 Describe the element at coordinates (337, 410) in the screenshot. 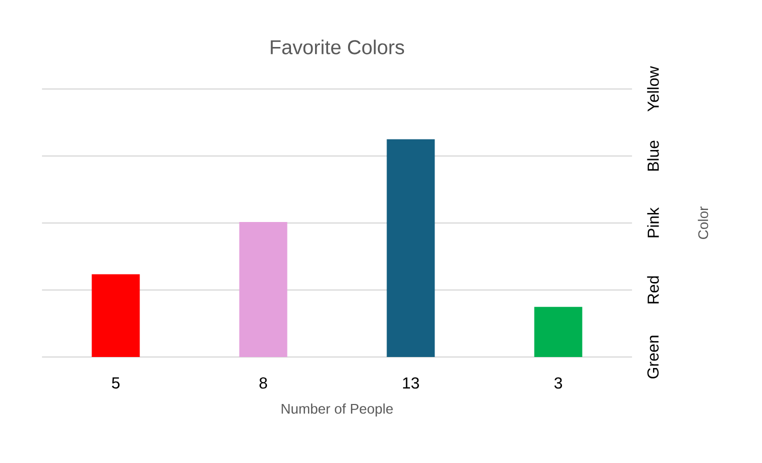

I see `x-axis-title: Number of People` at that location.